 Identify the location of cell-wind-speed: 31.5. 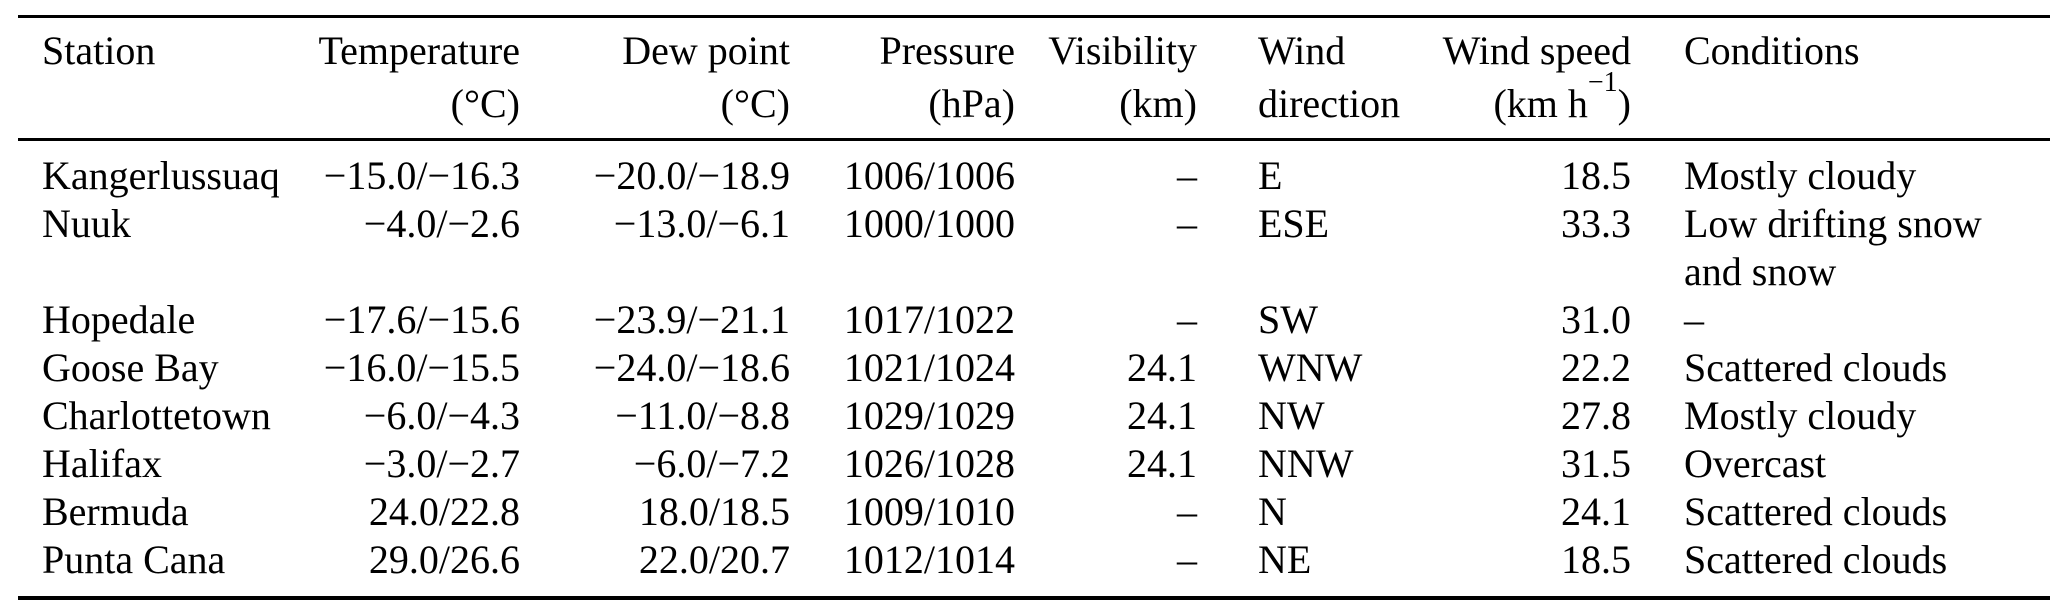
(1596, 463).